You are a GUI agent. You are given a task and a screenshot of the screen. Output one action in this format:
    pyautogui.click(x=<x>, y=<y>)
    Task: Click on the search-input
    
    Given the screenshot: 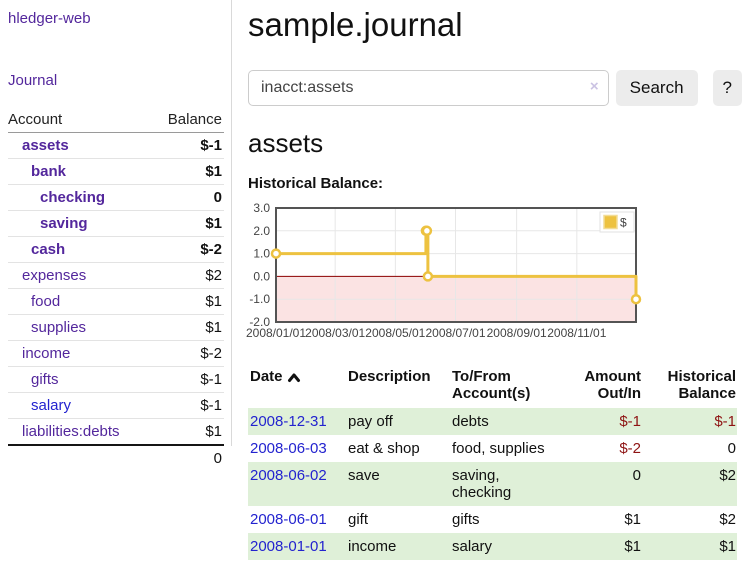 What is the action you would take?
    pyautogui.click(x=428, y=88)
    